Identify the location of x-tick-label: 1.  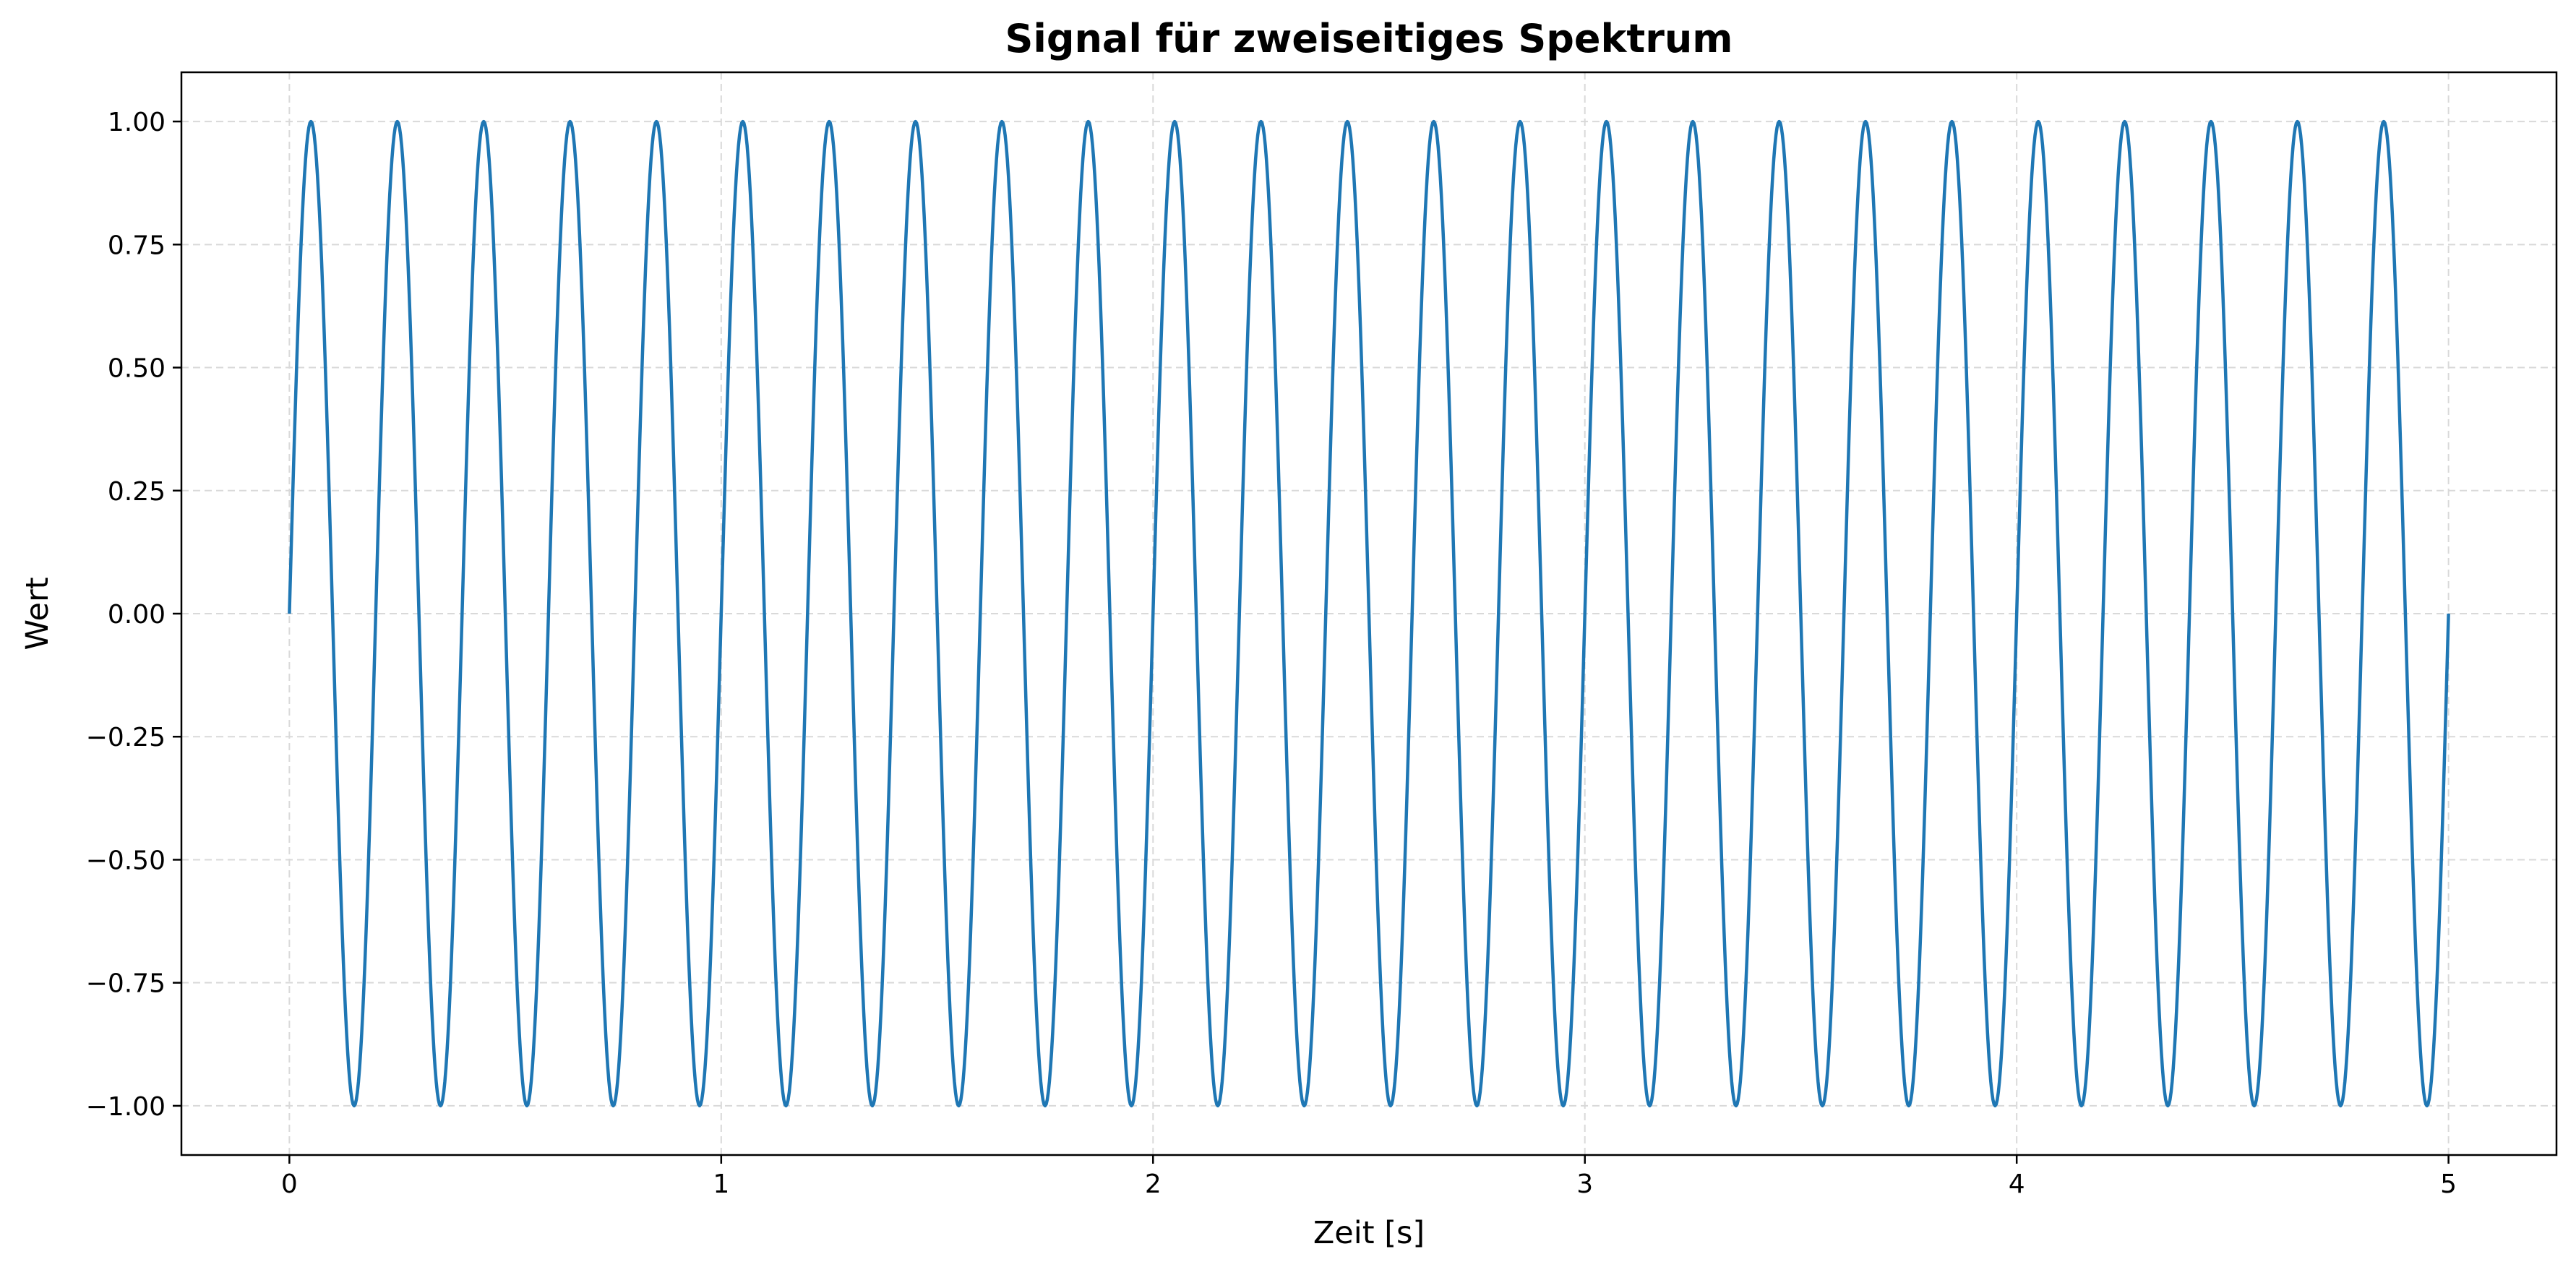
(721, 1184).